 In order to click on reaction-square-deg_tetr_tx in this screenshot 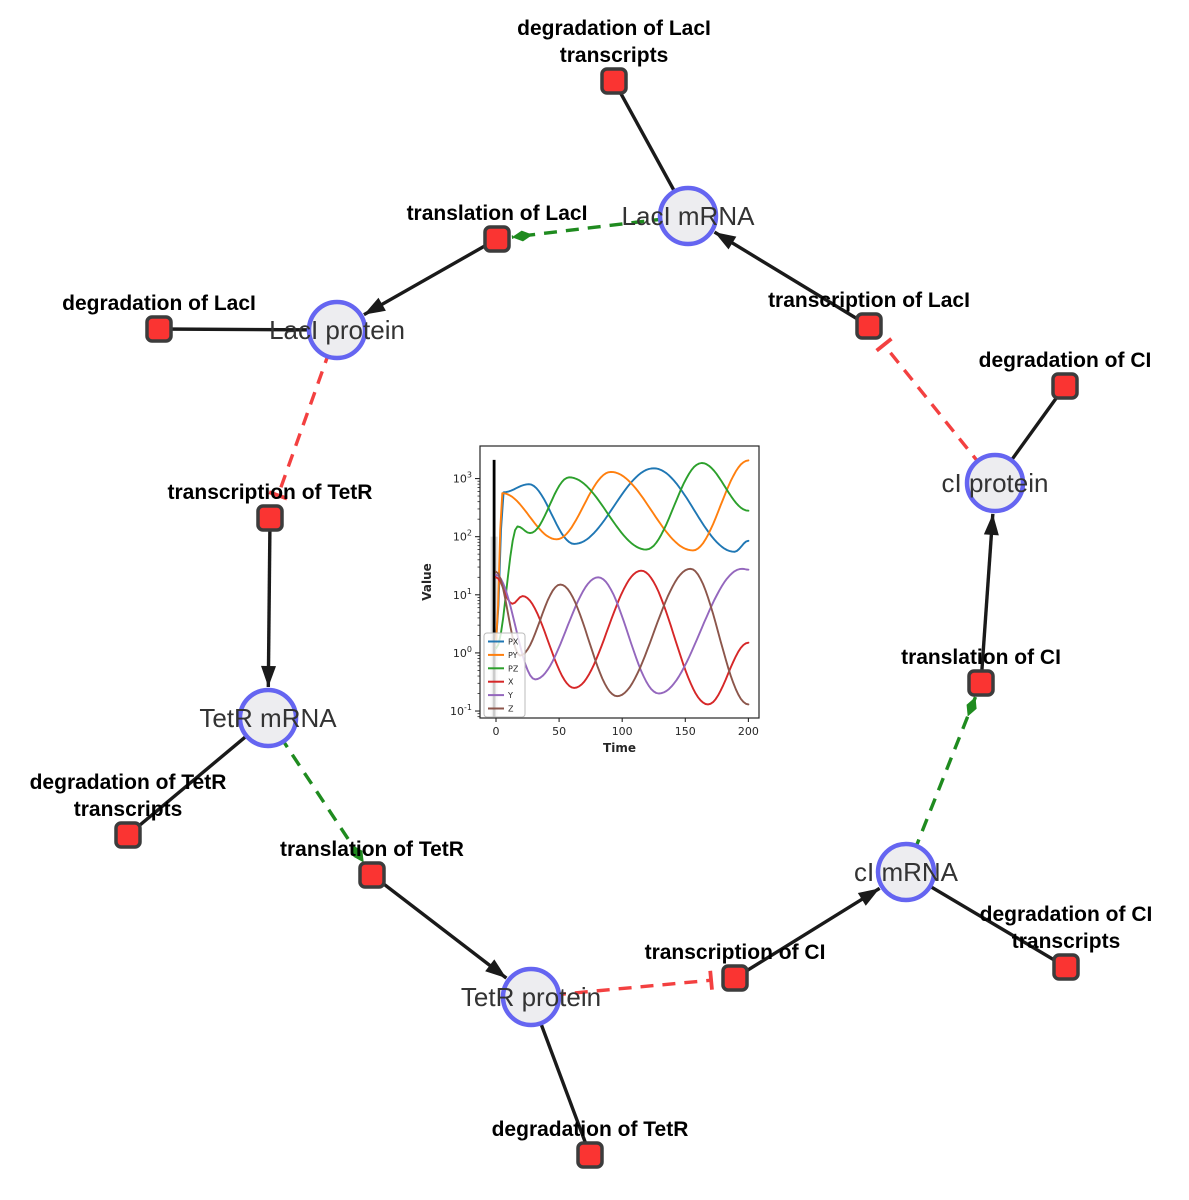, I will do `click(128, 835)`.